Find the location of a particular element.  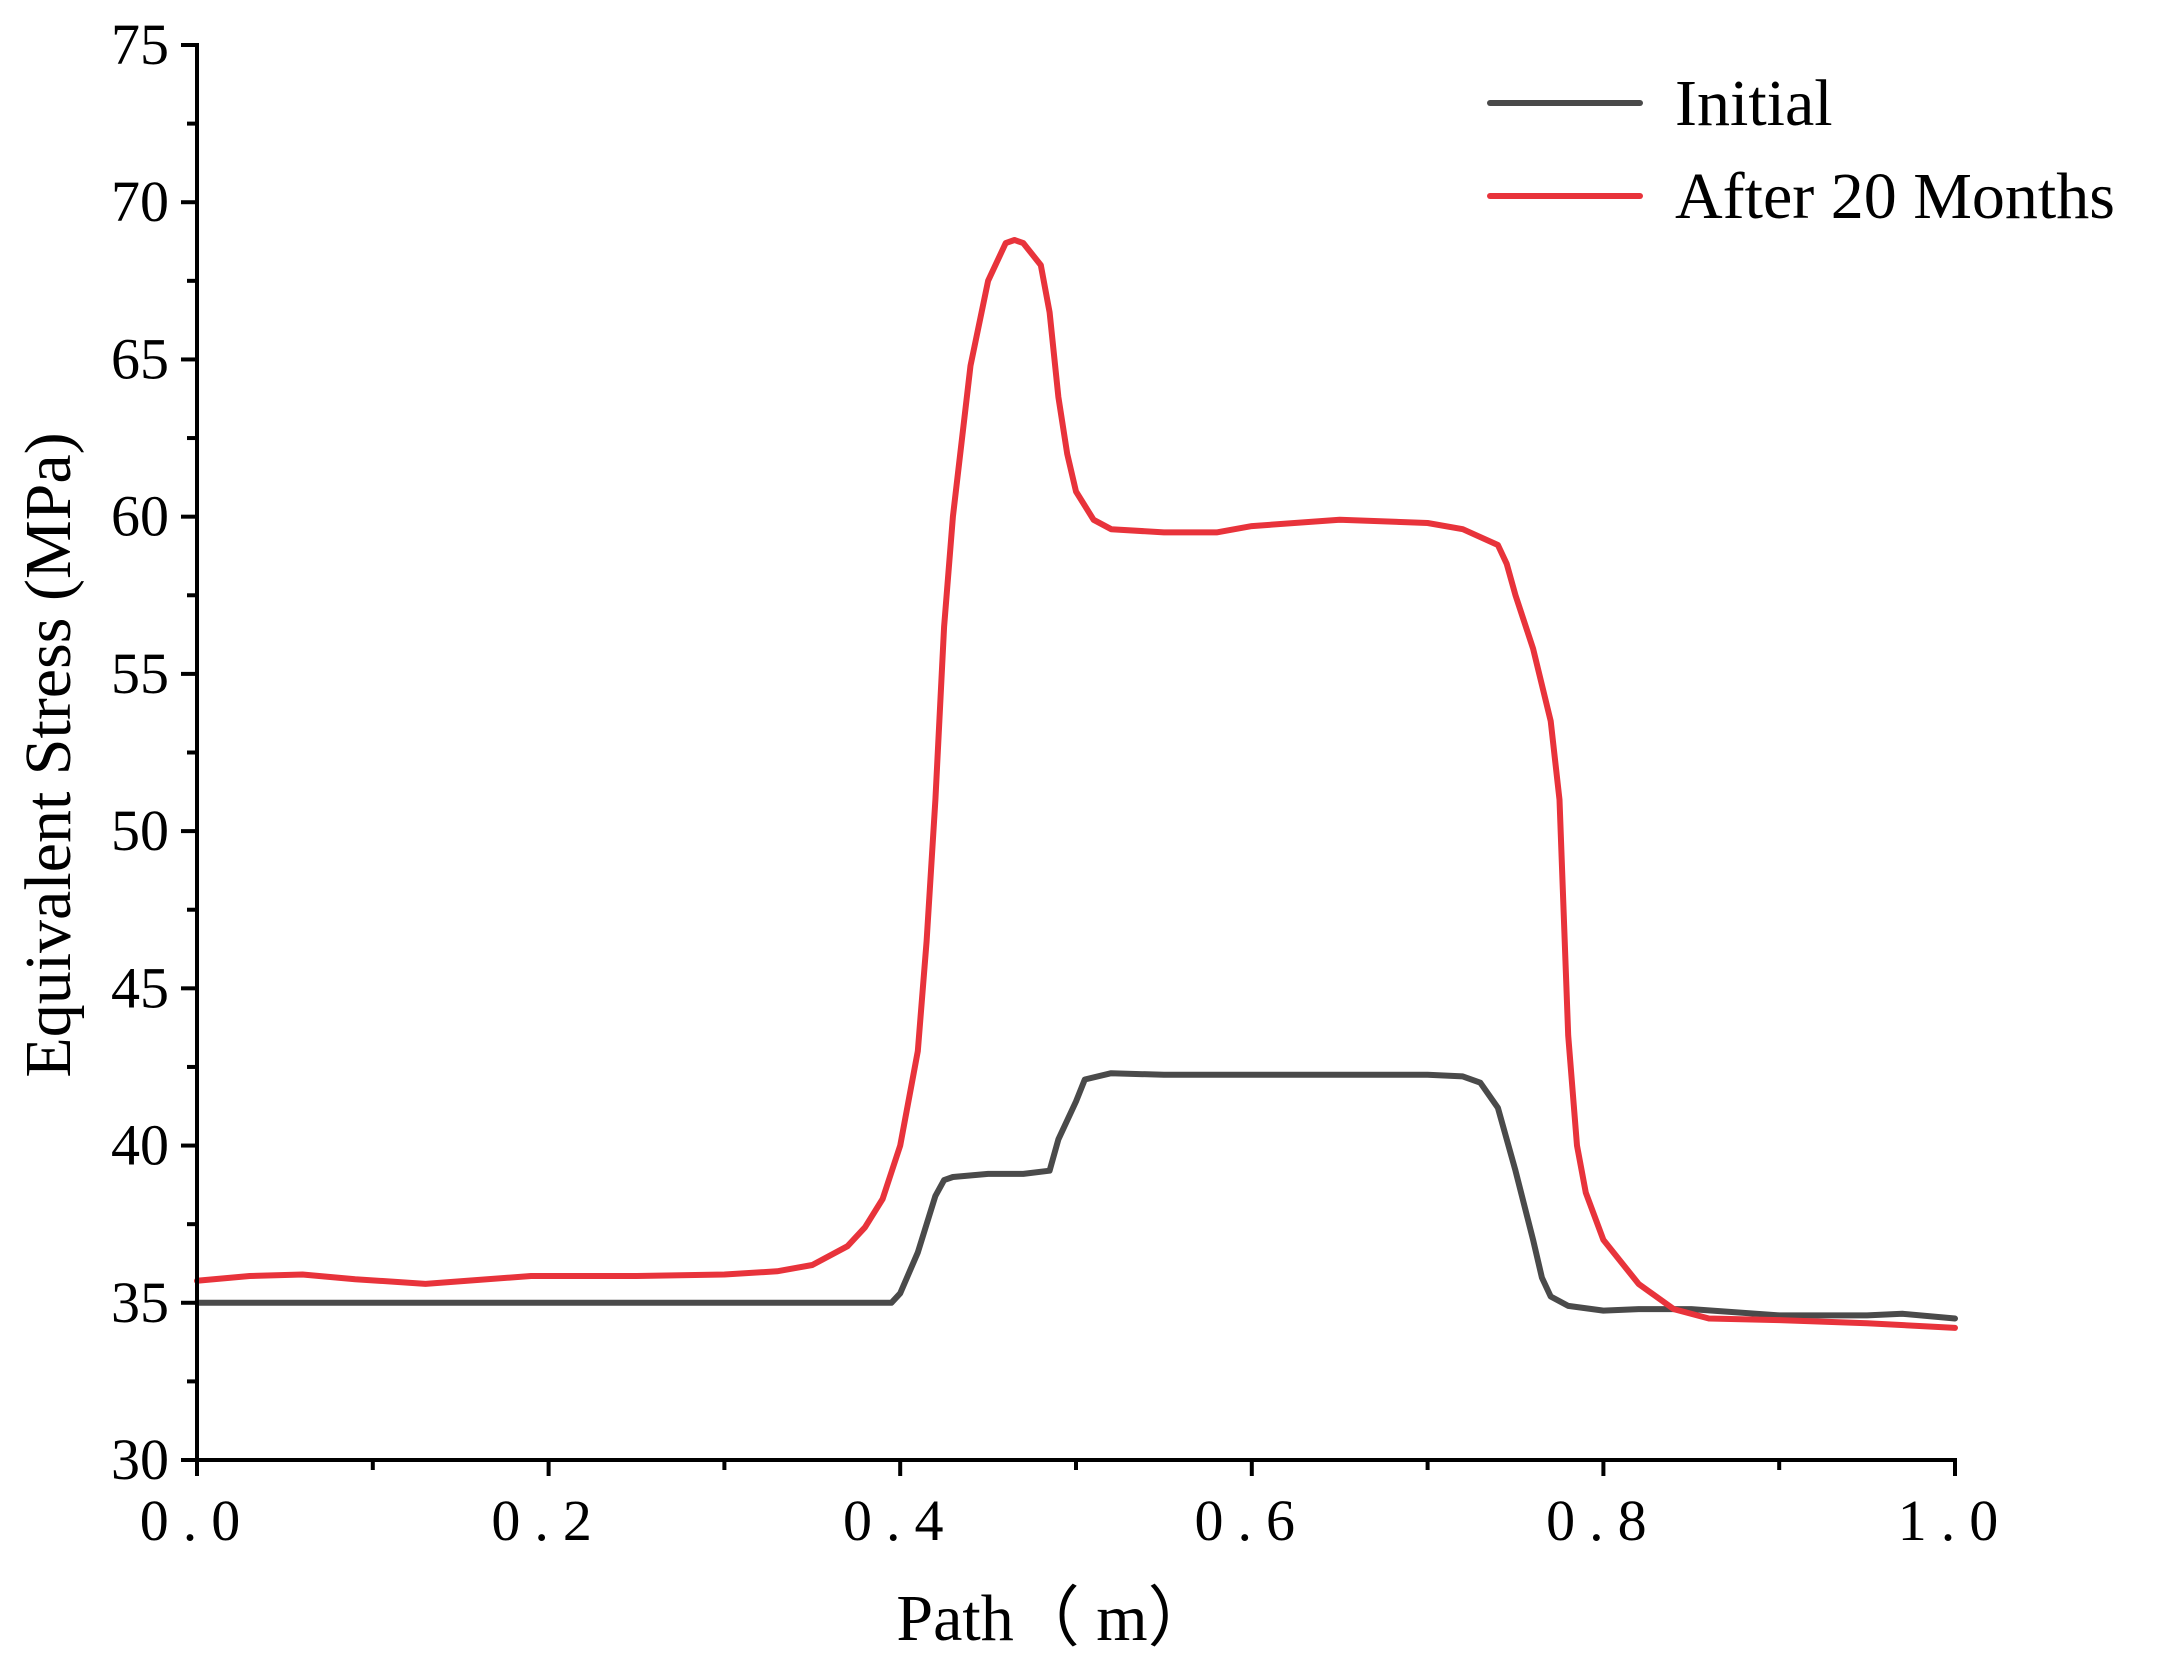

y-tick-label: 45 is located at coordinates (140, 987).